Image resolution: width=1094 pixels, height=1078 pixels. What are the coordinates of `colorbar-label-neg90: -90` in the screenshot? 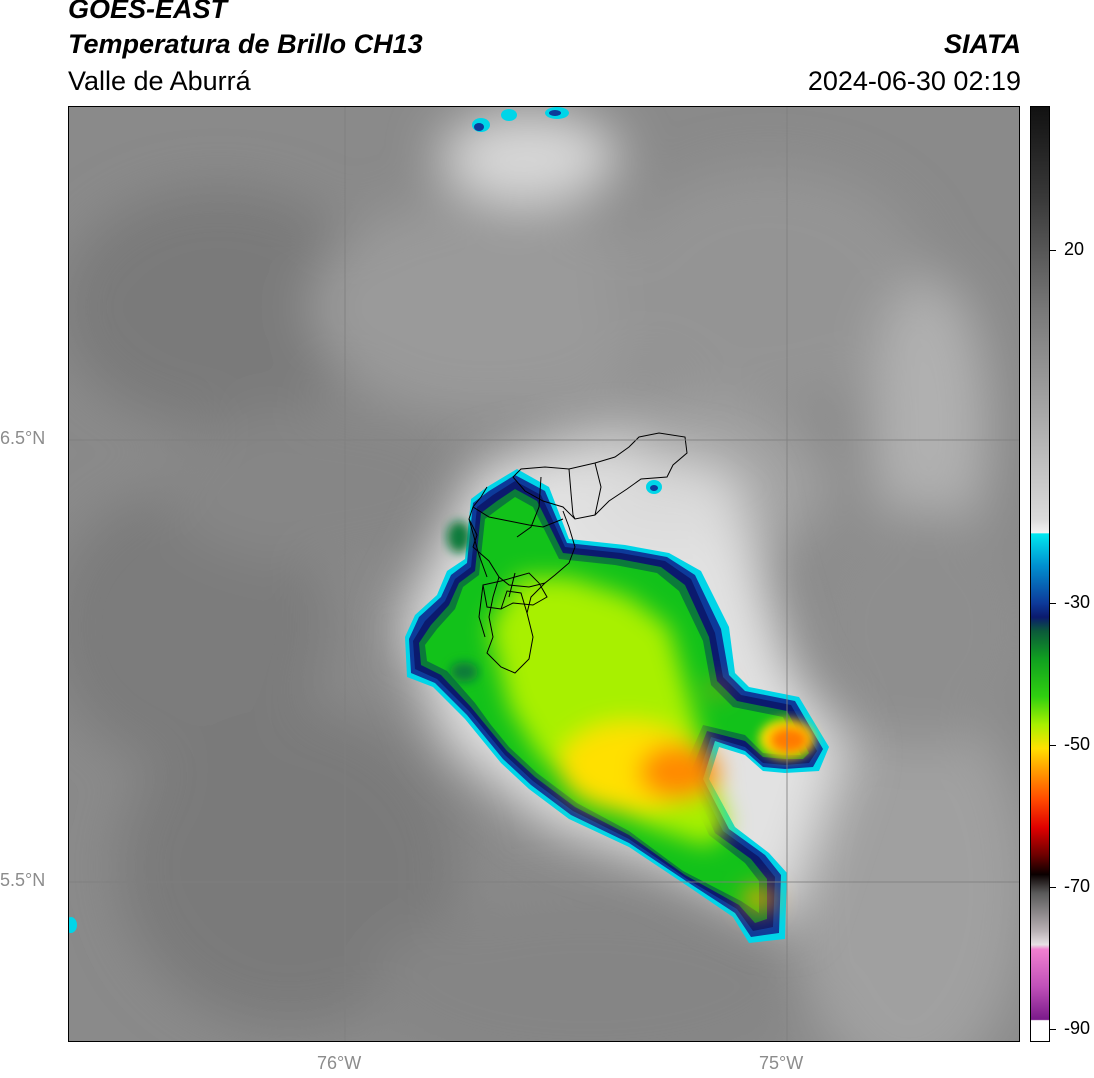 It's located at (1077, 1028).